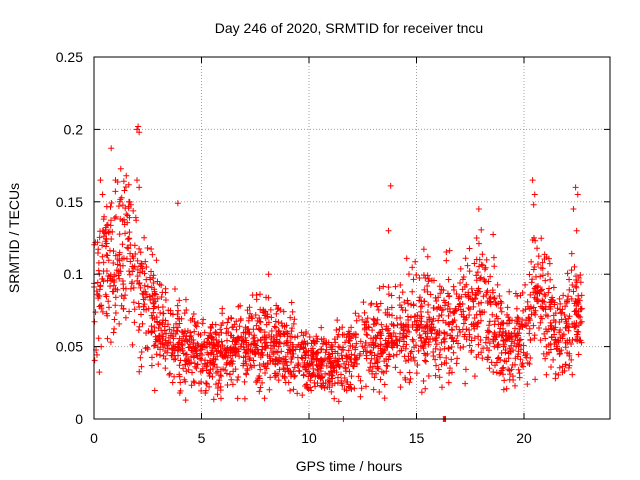 Image resolution: width=640 pixels, height=480 pixels. I want to click on x-tick-label: 10, so click(309, 438).